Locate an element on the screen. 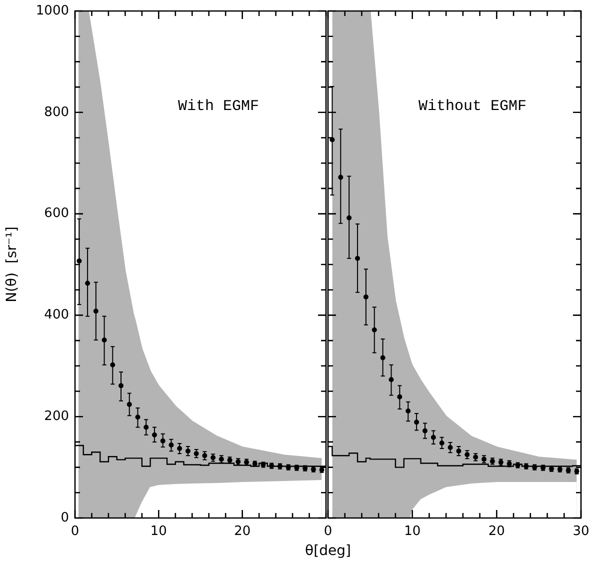  x-tick-label: 30 is located at coordinates (581, 532).